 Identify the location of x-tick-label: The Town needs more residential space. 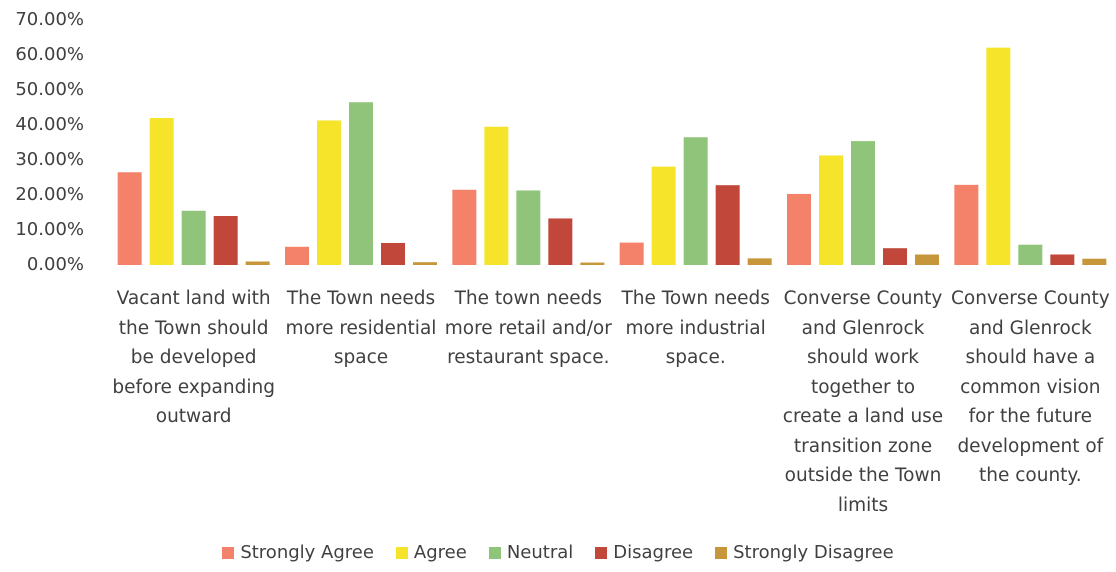
(361, 328).